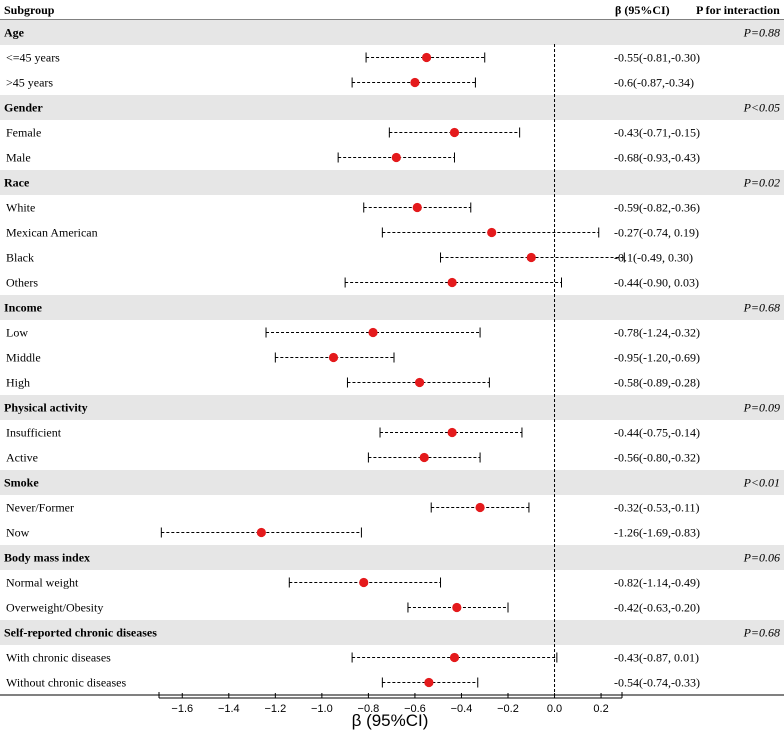 The width and height of the screenshot is (784, 735). I want to click on subgroup-label: Normal weight, so click(42, 583).